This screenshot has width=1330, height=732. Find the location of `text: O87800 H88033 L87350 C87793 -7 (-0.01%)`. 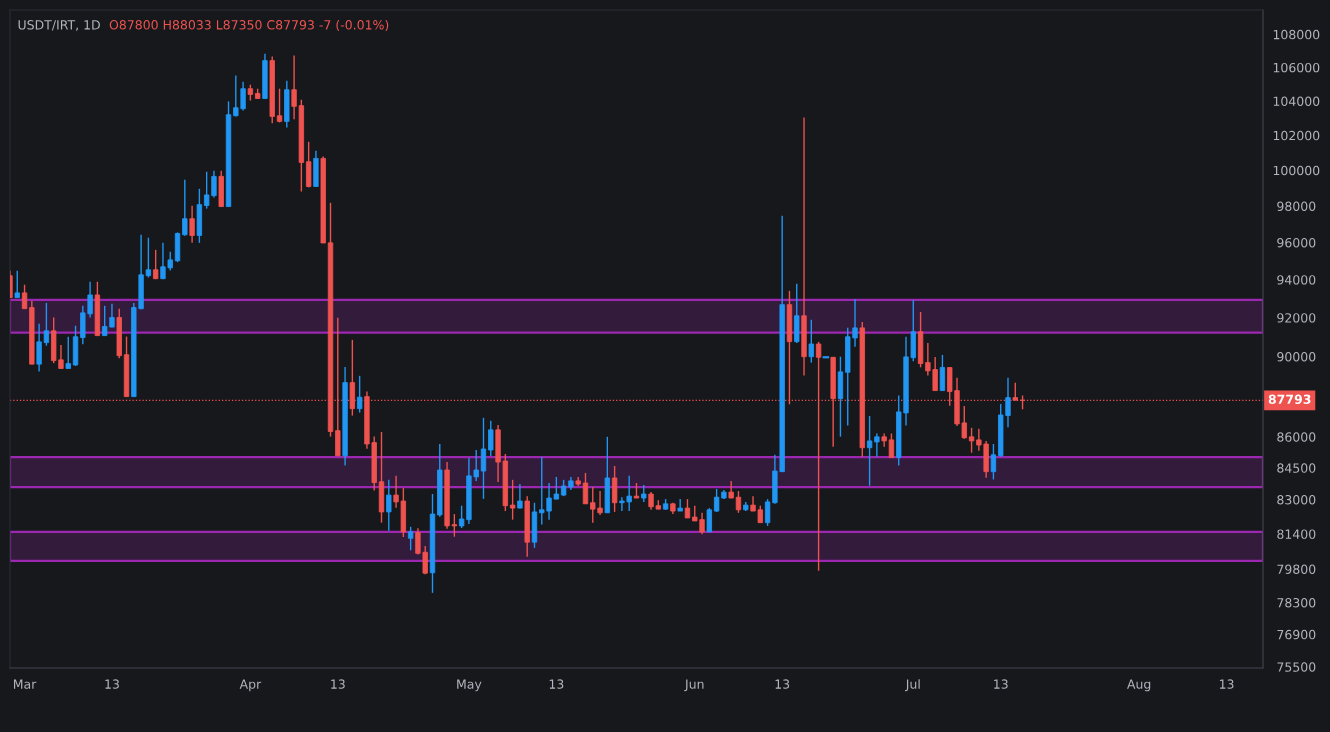

text: O87800 H88033 L87350 C87793 -7 (-0.01%) is located at coordinates (249, 25).